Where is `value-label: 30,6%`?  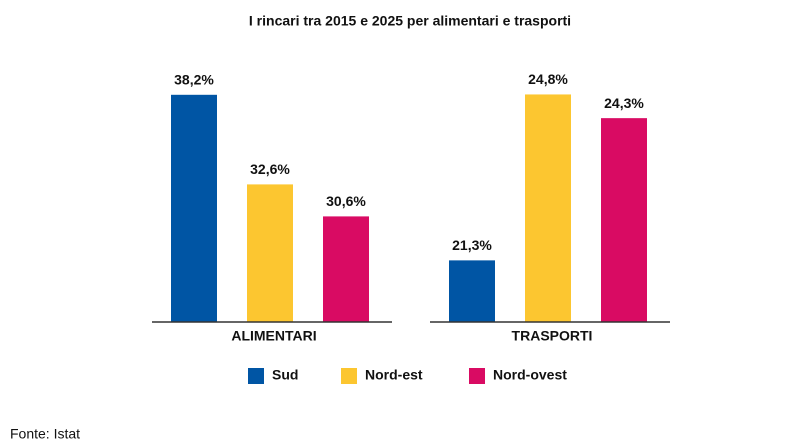
value-label: 30,6% is located at coordinates (346, 201).